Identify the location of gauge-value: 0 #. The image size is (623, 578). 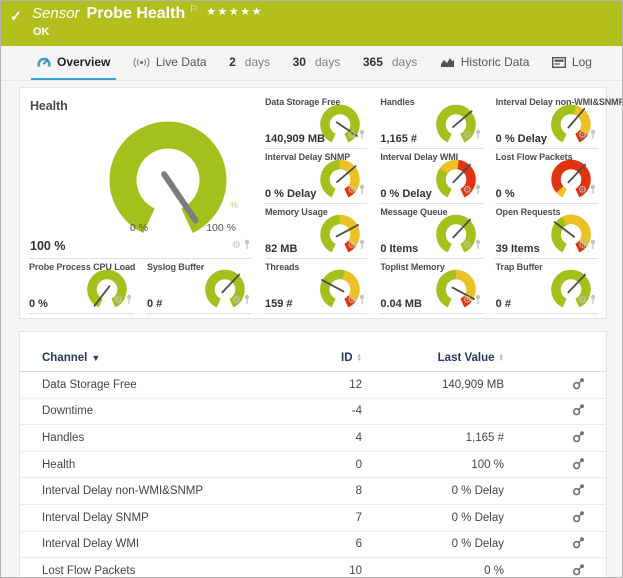
(503, 304).